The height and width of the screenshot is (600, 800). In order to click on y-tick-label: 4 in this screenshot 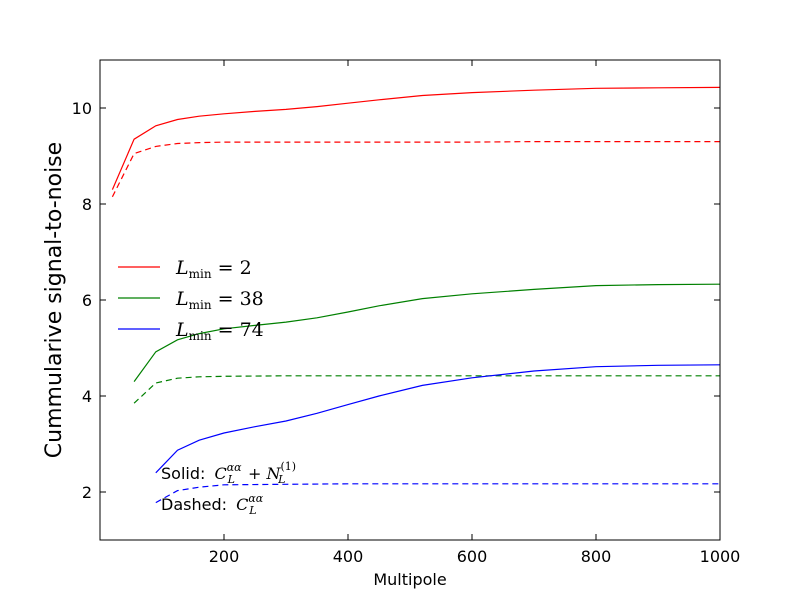, I will do `click(87, 396)`.